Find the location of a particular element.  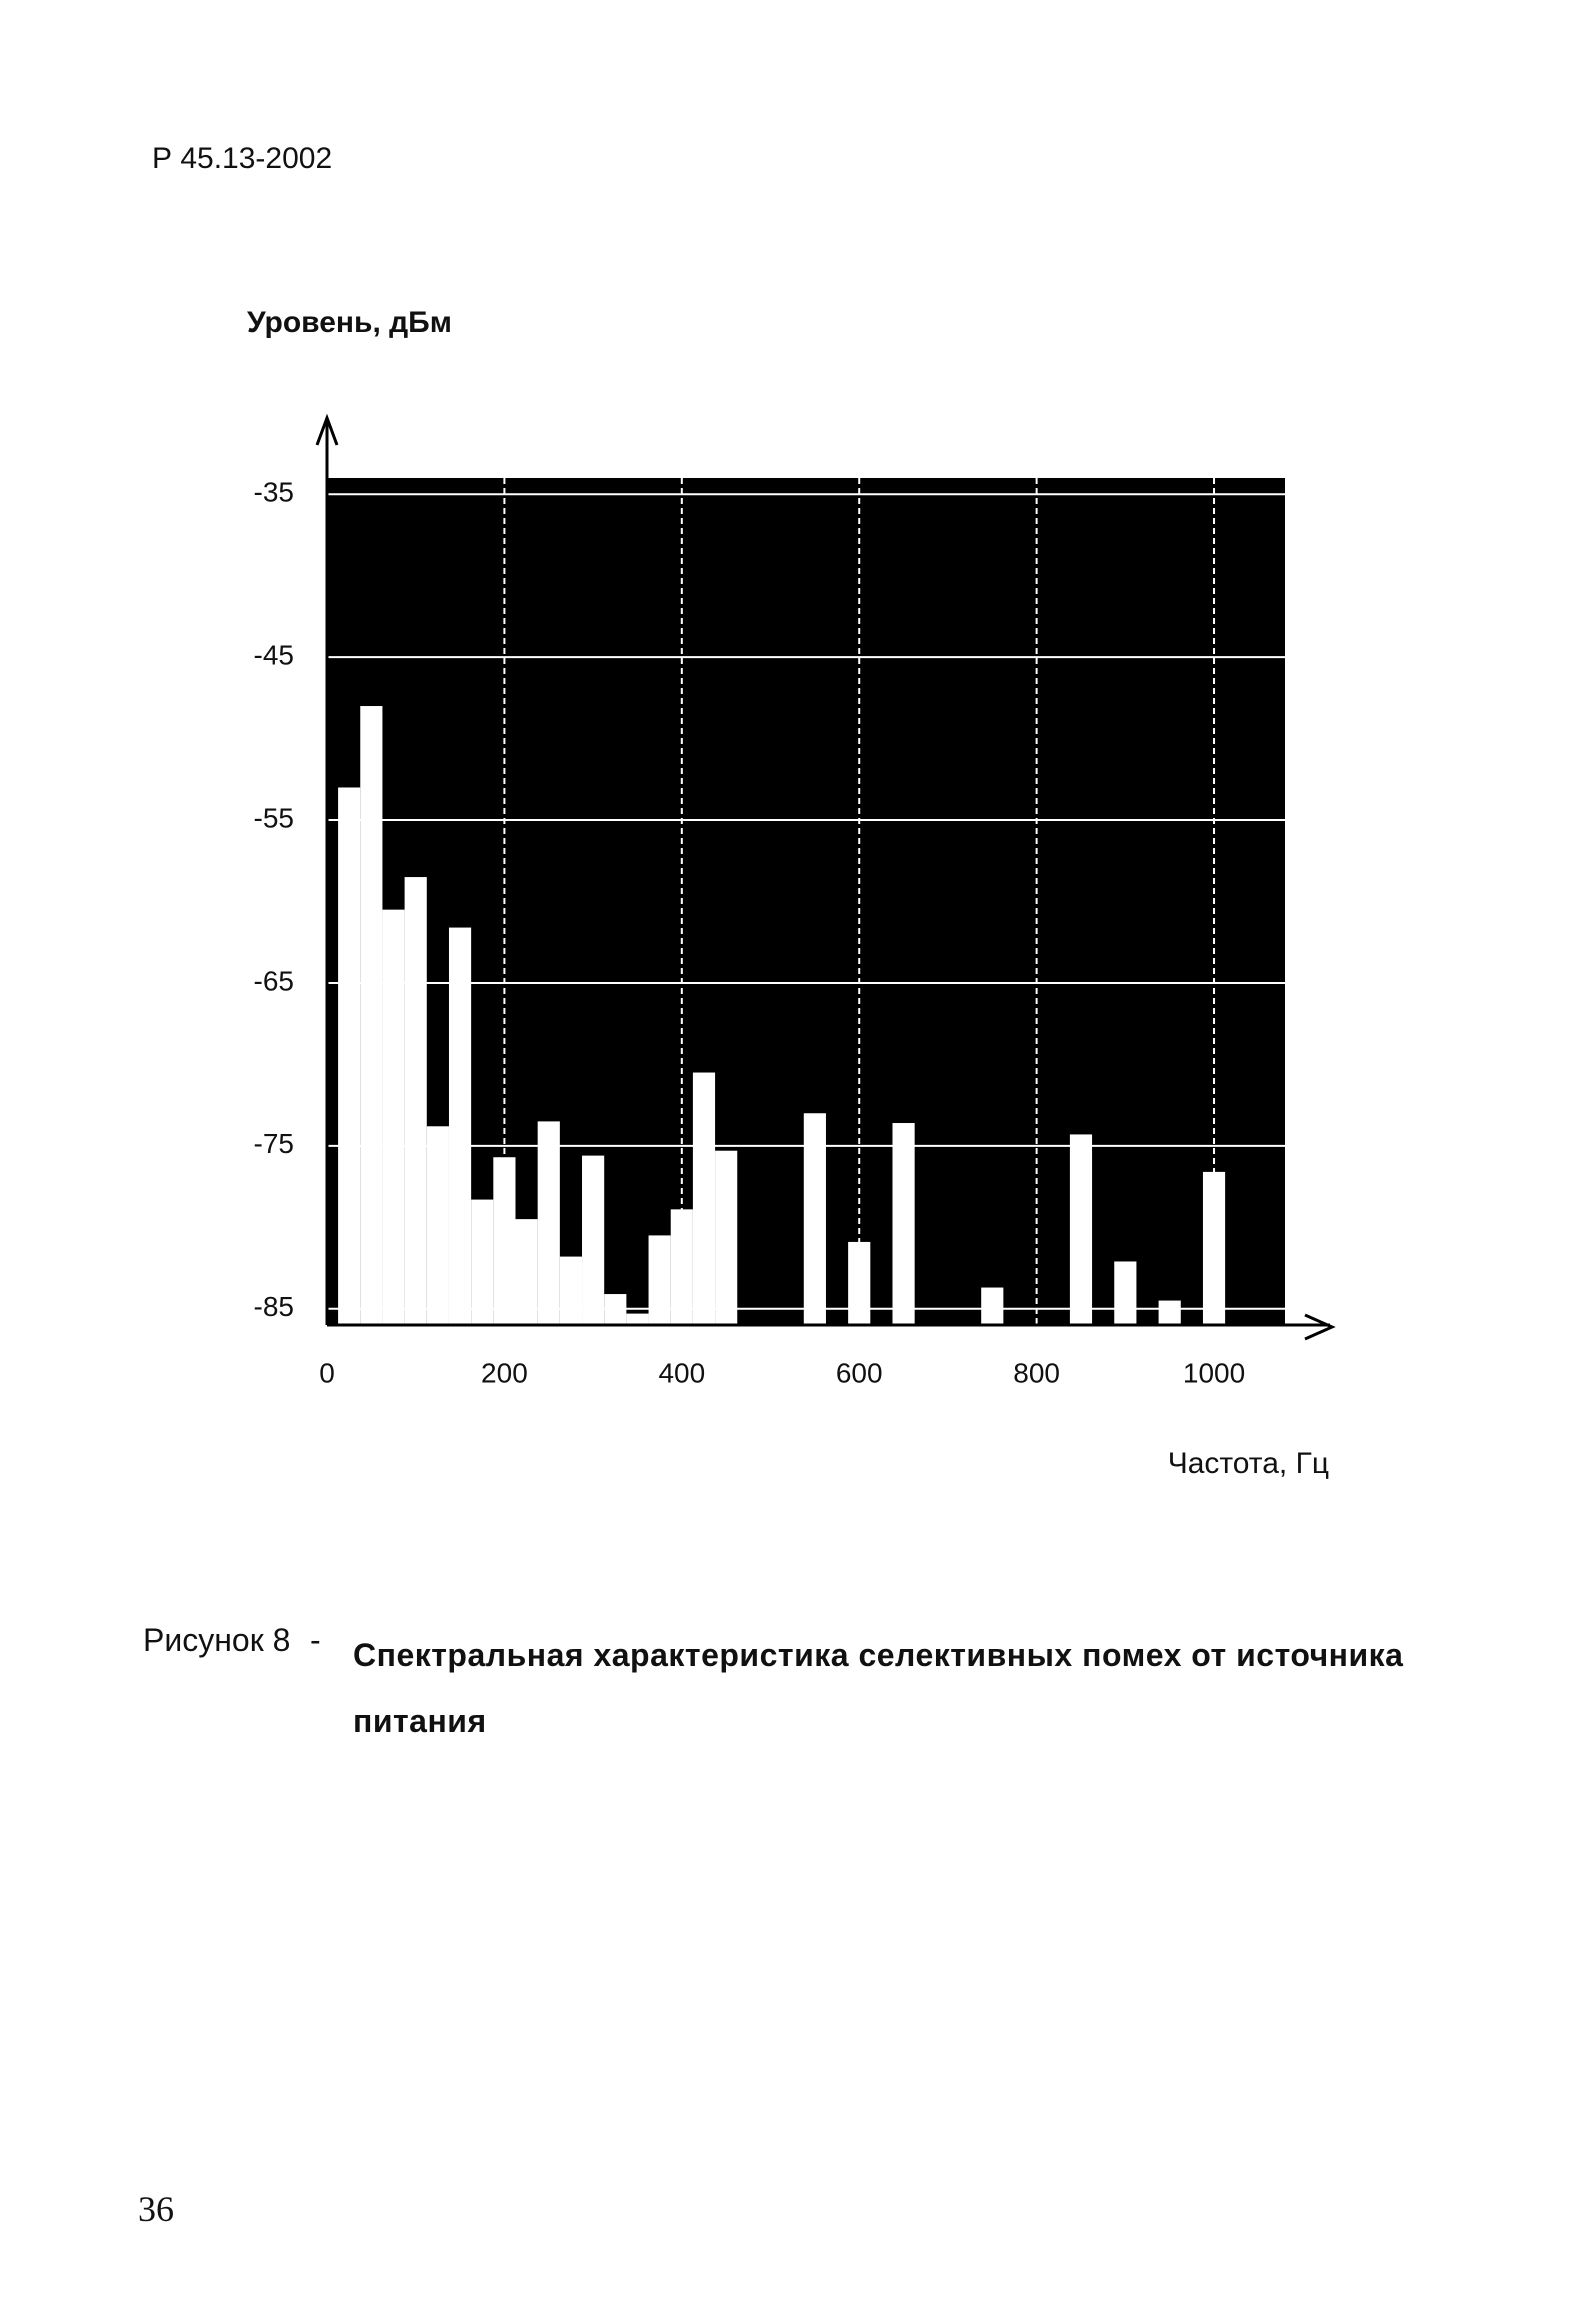

page-number: 36 is located at coordinates (156, 2209).